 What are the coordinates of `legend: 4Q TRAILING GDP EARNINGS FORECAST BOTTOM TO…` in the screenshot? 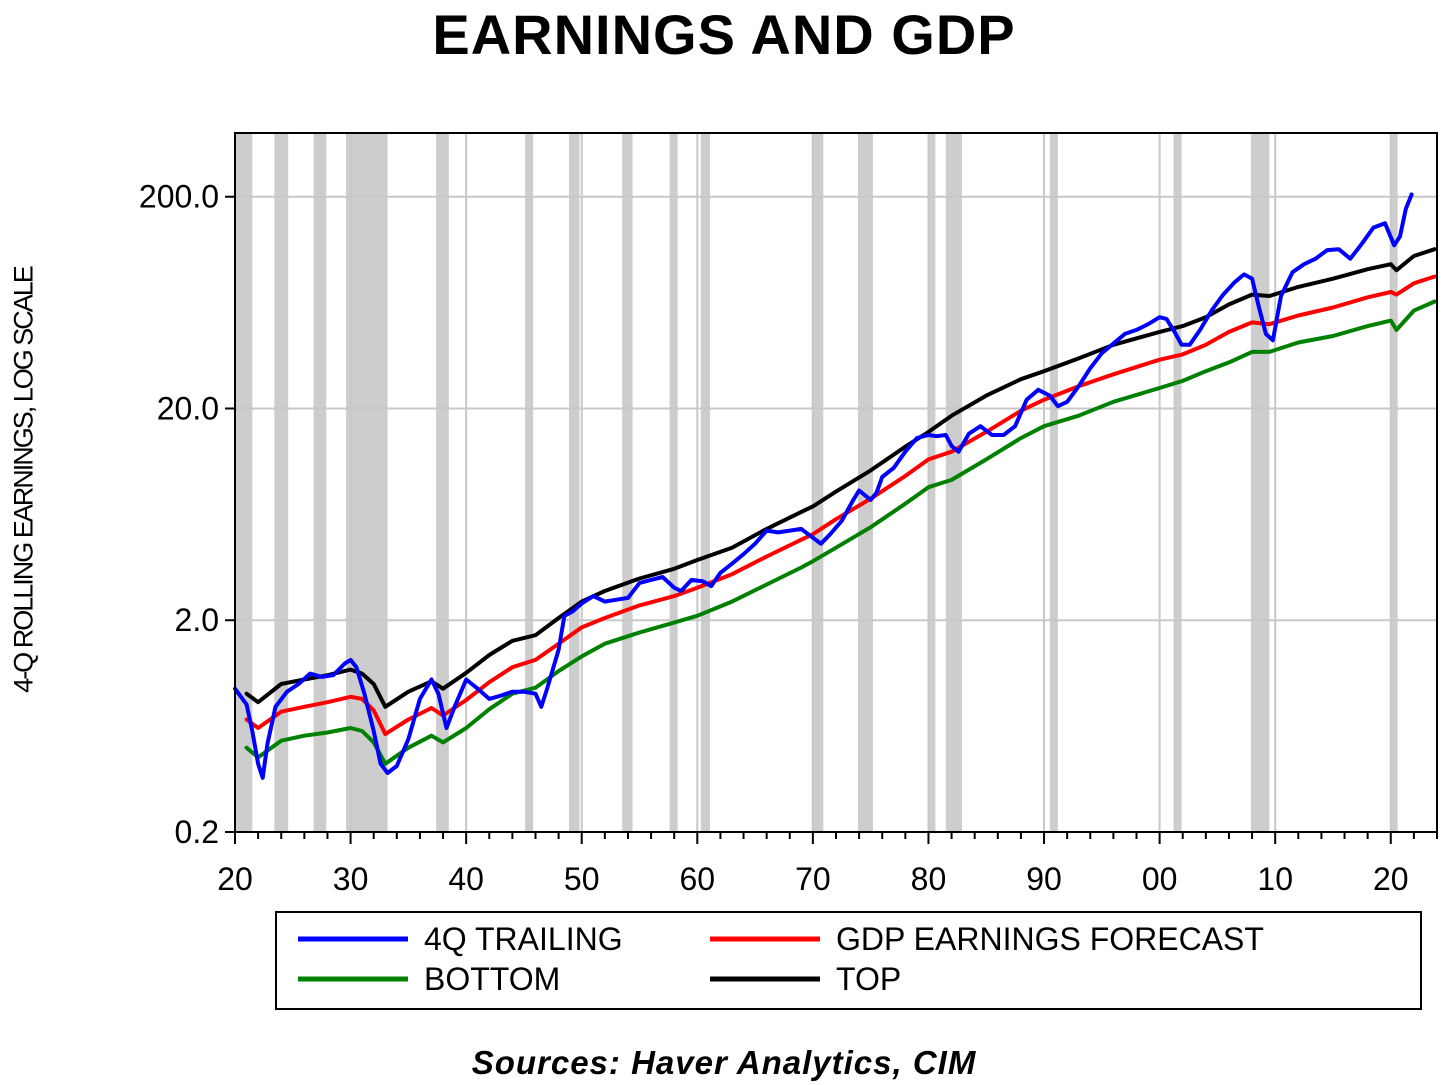 It's located at (848, 960).